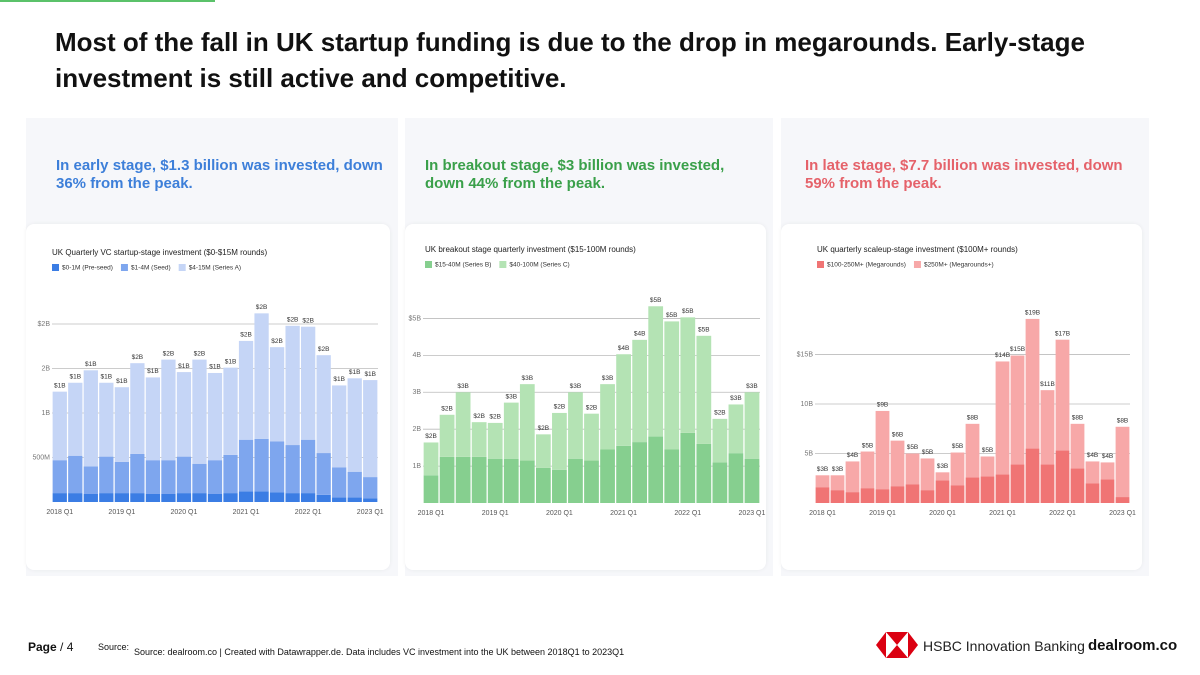 This screenshot has width=1200, height=675. What do you see at coordinates (1133, 645) in the screenshot?
I see `partner-logo: dealroom.co` at bounding box center [1133, 645].